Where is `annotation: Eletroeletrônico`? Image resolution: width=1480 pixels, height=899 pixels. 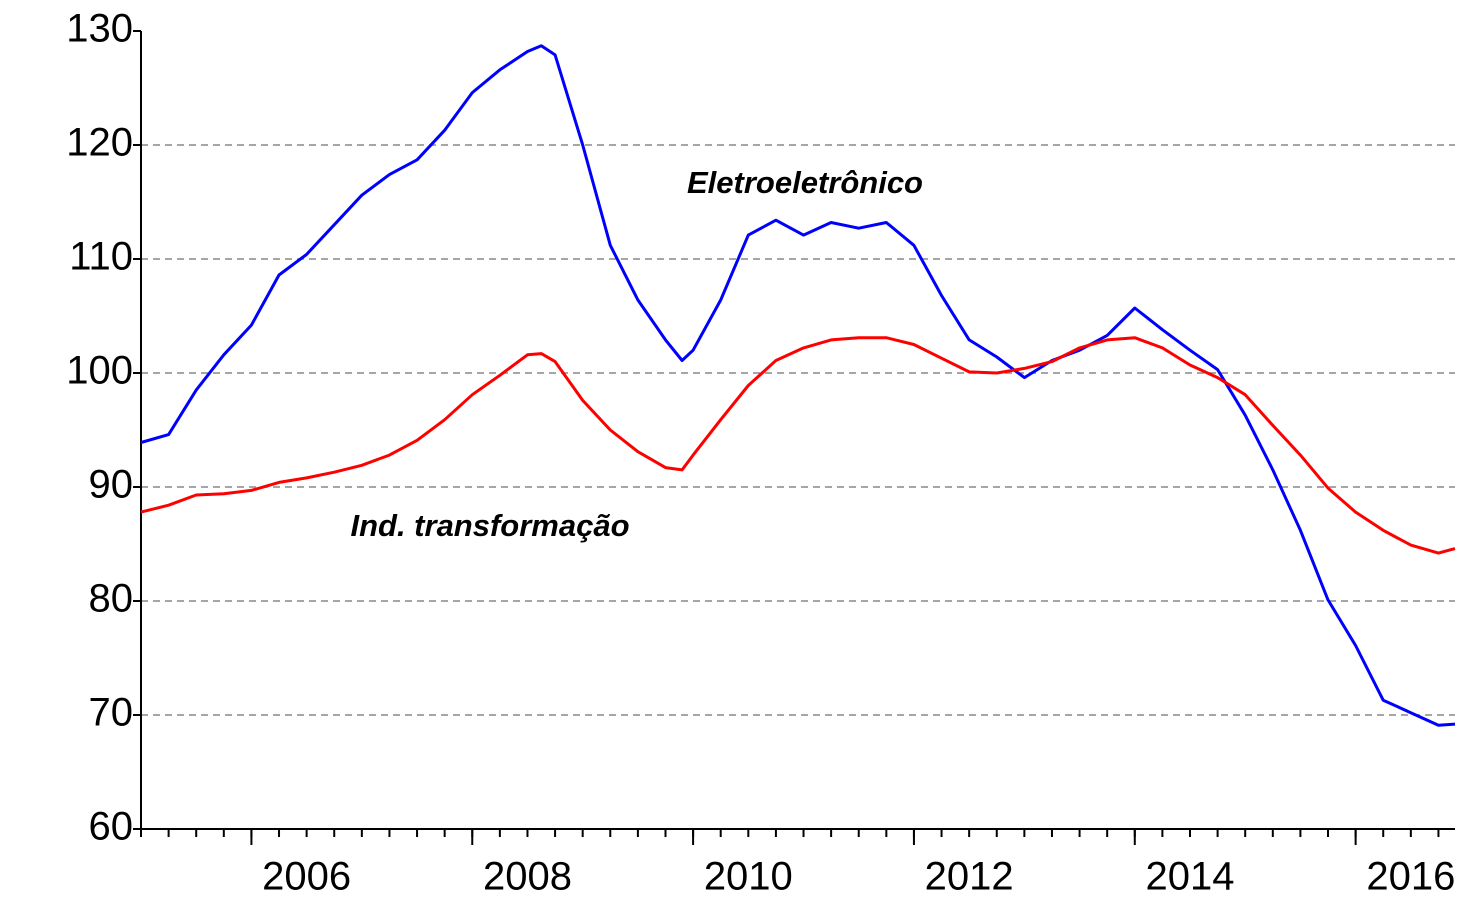 annotation: Eletroeletrônico is located at coordinates (805, 182).